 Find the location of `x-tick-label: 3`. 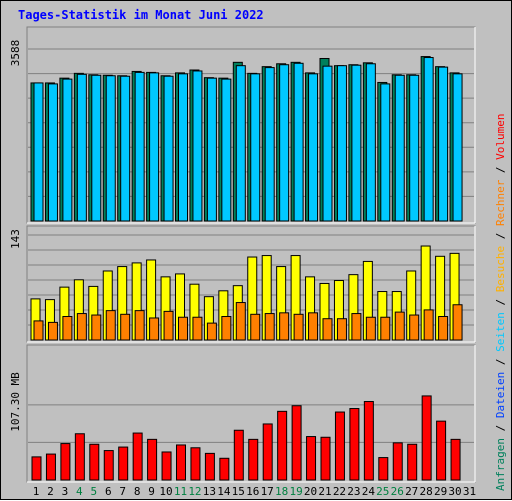

x-tick-label: 3 is located at coordinates (65, 491).